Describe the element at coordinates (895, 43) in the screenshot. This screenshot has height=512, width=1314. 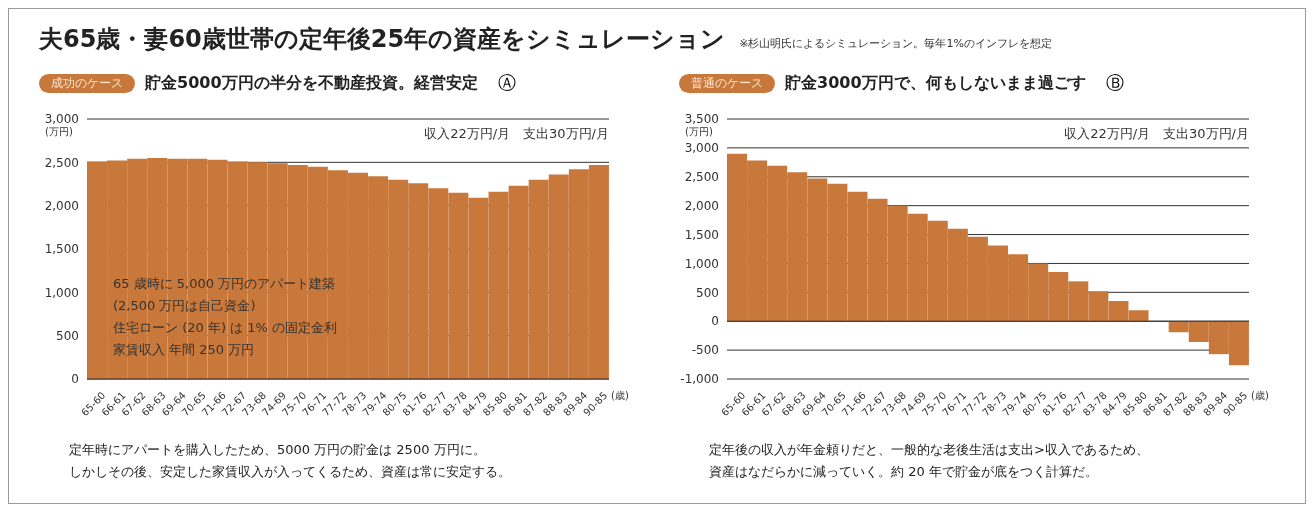
I see `text: ※杉山明氏によるシミュレーション。毎年1%のインフレを想定` at that location.